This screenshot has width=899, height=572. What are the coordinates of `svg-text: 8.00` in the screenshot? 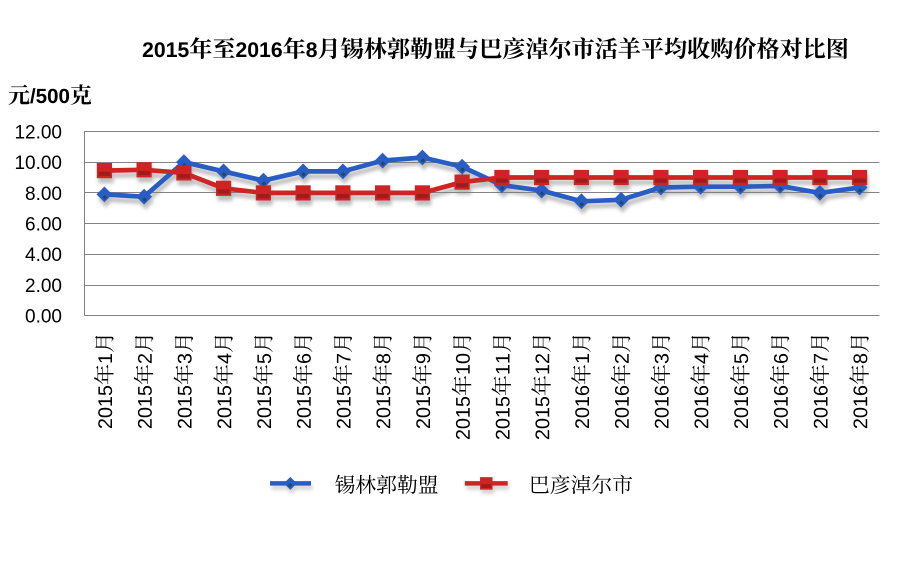 It's located at (43, 194).